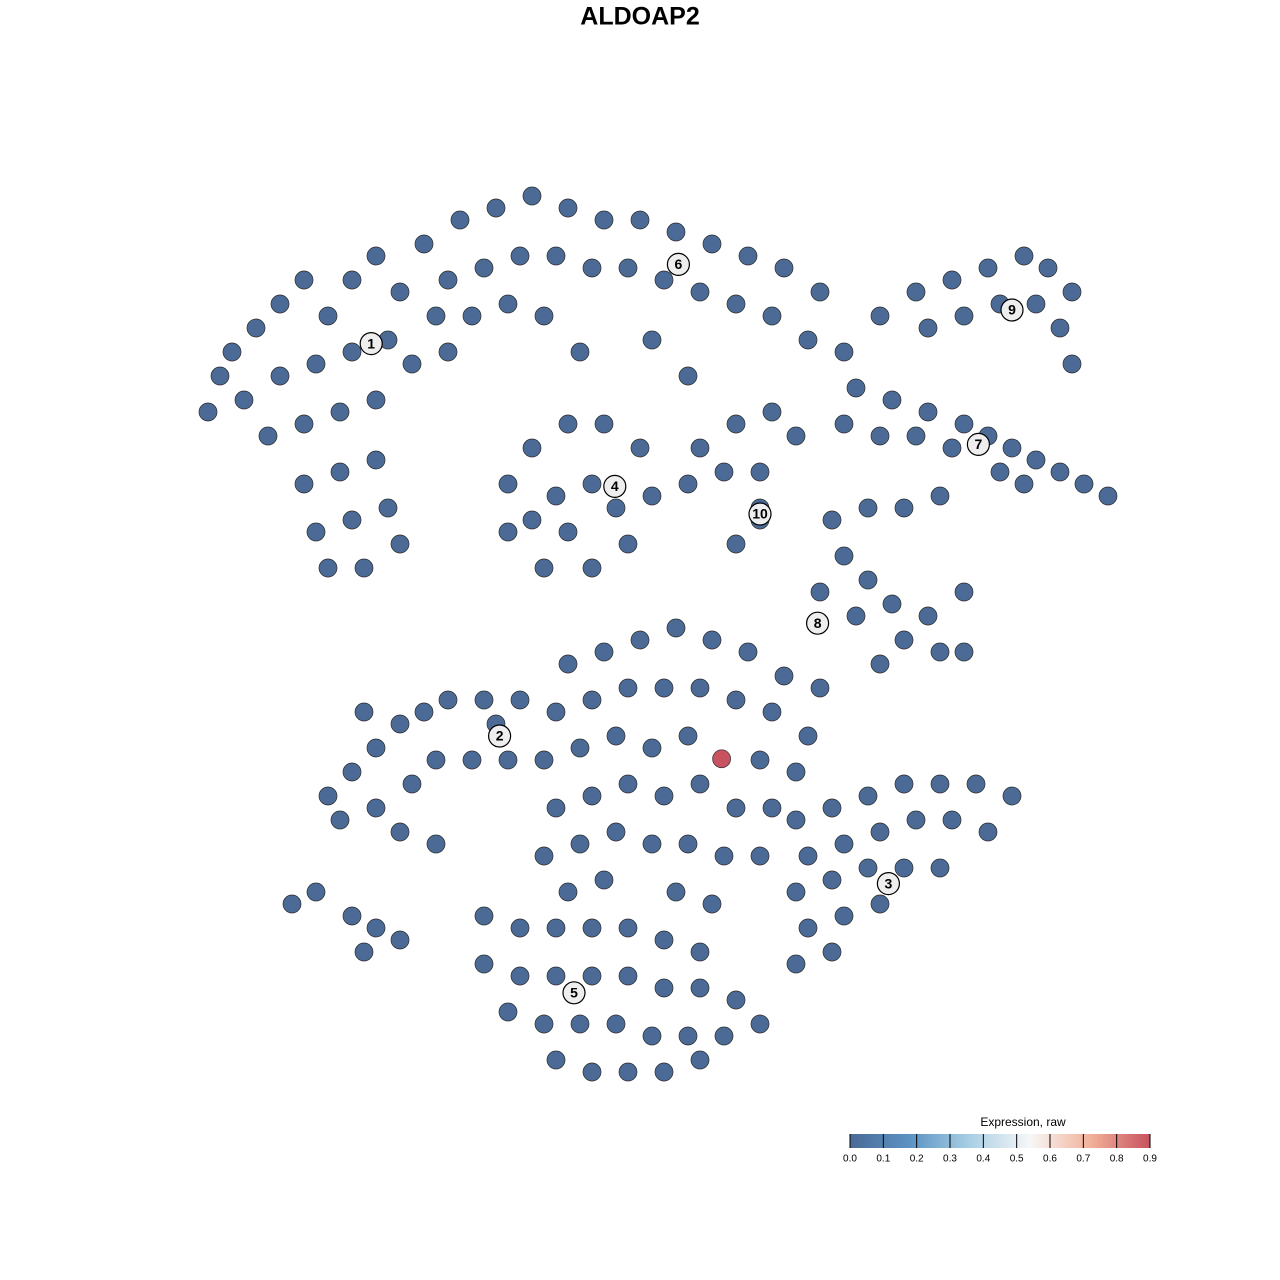 This screenshot has height=1280, width=1280. Describe the element at coordinates (1017, 1159) in the screenshot. I see `colorbar-tick-label: 0.5` at that location.